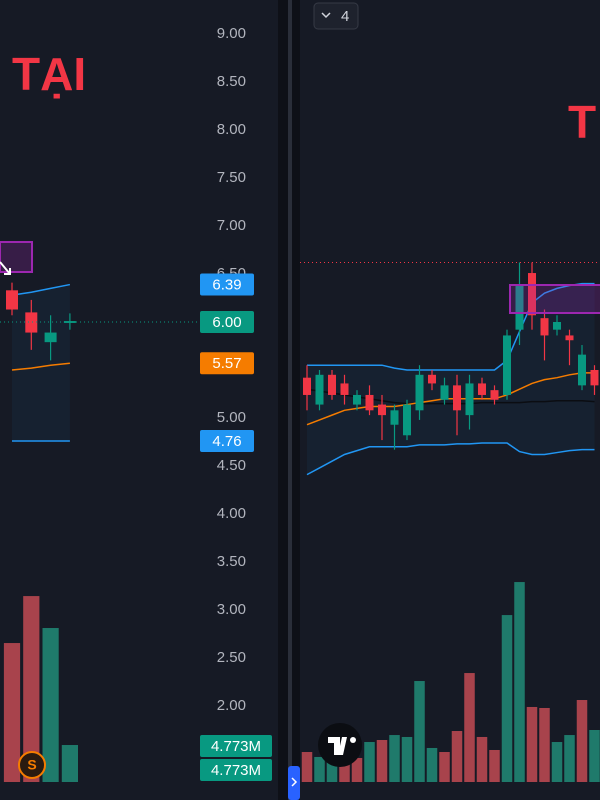  Describe the element at coordinates (49, 74) in the screenshot. I see `drawing-text: TẠI` at that location.